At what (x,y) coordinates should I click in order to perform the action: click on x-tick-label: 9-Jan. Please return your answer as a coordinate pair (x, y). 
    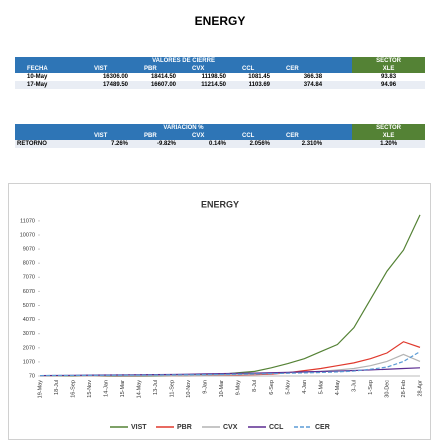
    Looking at the image, I should click on (206, 387).